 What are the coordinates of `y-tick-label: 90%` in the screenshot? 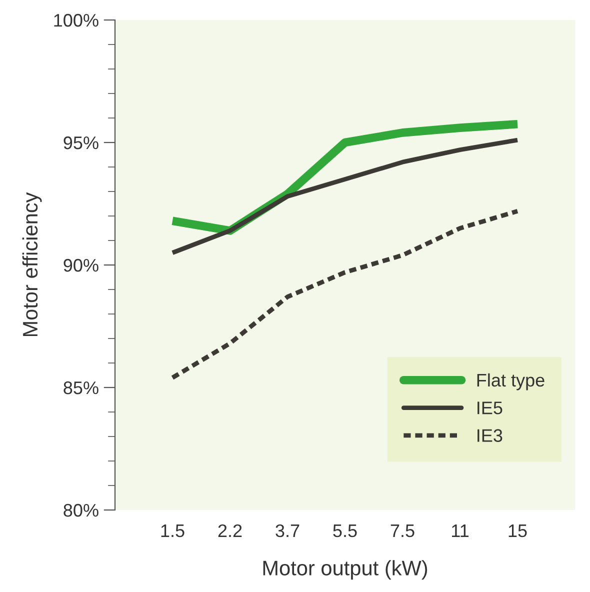 It's located at (81, 265).